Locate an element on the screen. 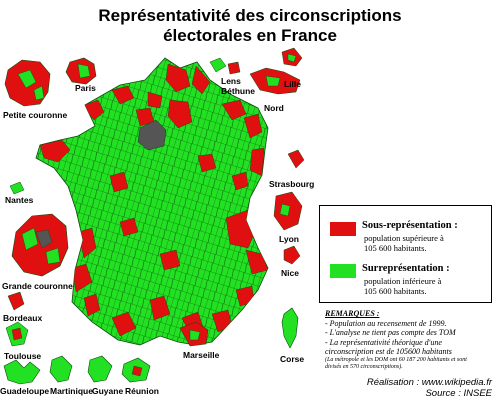 This screenshot has width=500, height=400. remarks-heading: REMARQUES : is located at coordinates (352, 313).